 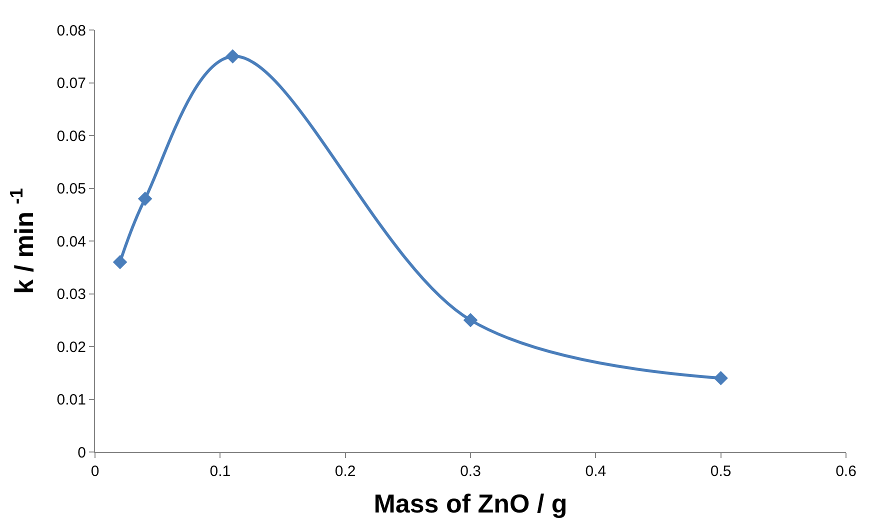 I want to click on x-tick-label: 0.2, so click(x=345, y=471).